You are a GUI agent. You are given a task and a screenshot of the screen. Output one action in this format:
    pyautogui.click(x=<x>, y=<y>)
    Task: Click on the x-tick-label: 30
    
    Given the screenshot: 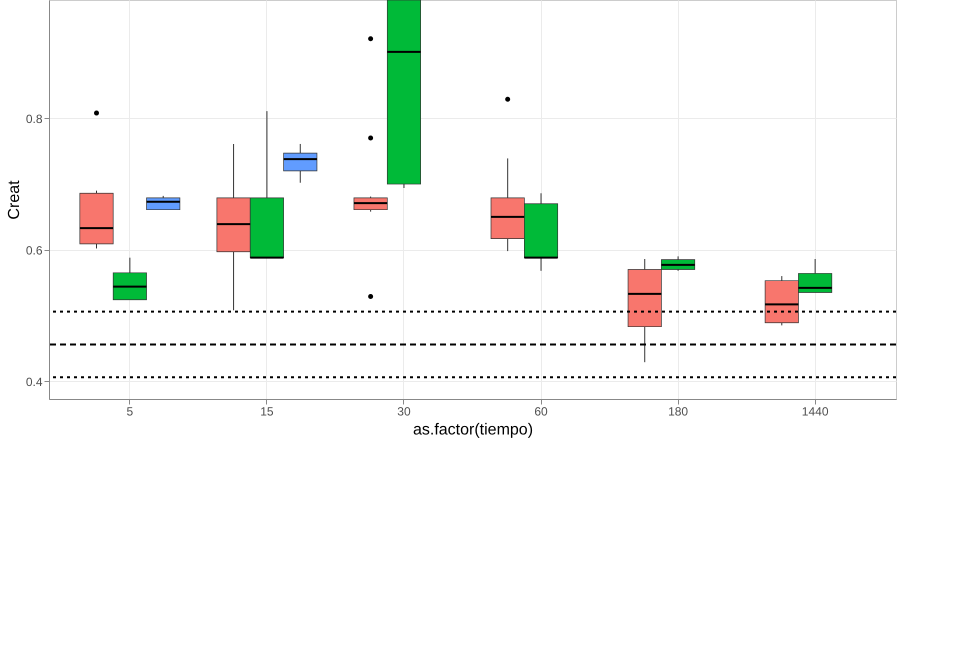 What is the action you would take?
    pyautogui.click(x=404, y=411)
    